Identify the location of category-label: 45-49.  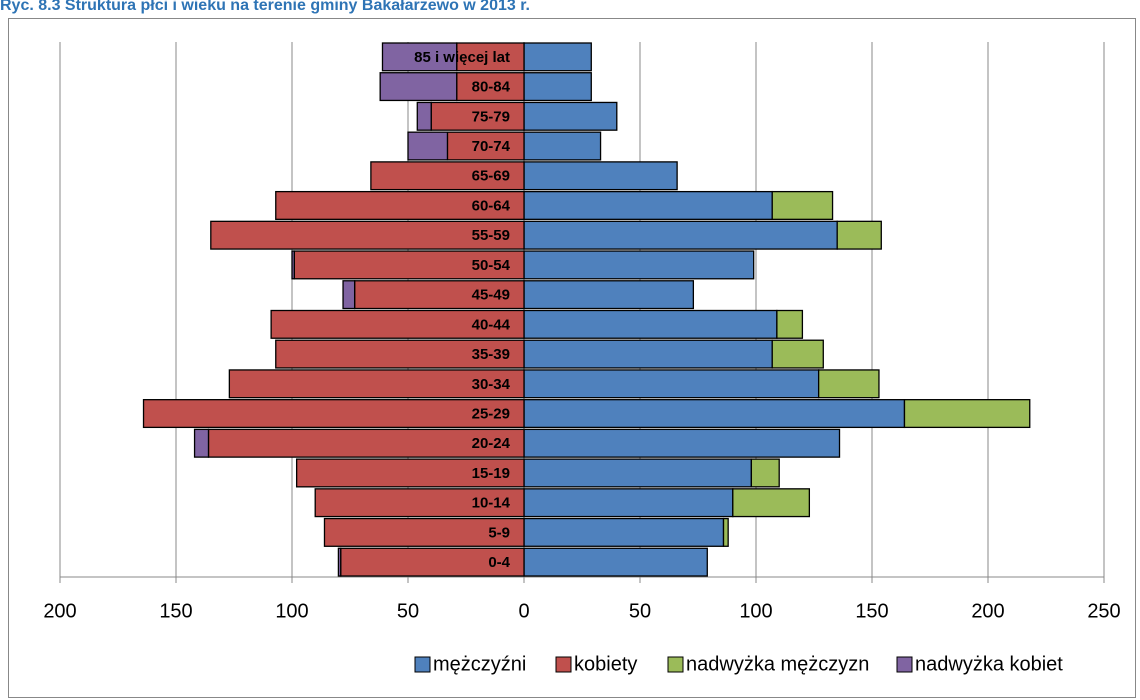
(491, 295).